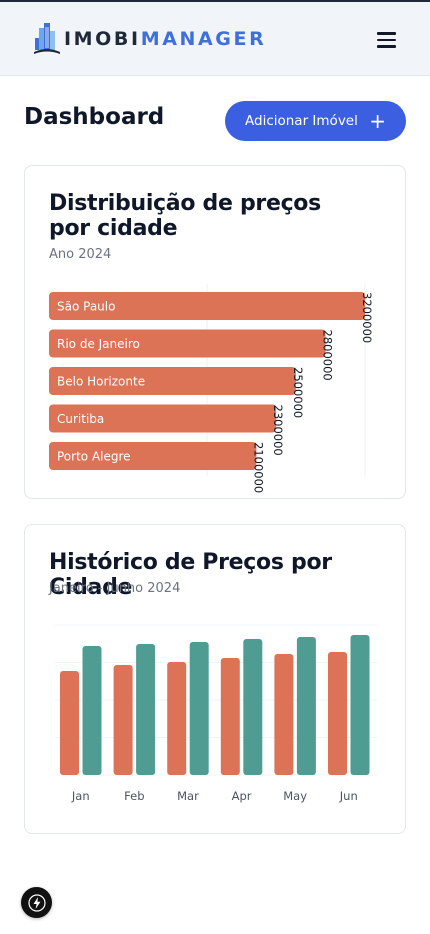  Describe the element at coordinates (101, 382) in the screenshot. I see `chart-category-label: Belo Horizonte` at that location.